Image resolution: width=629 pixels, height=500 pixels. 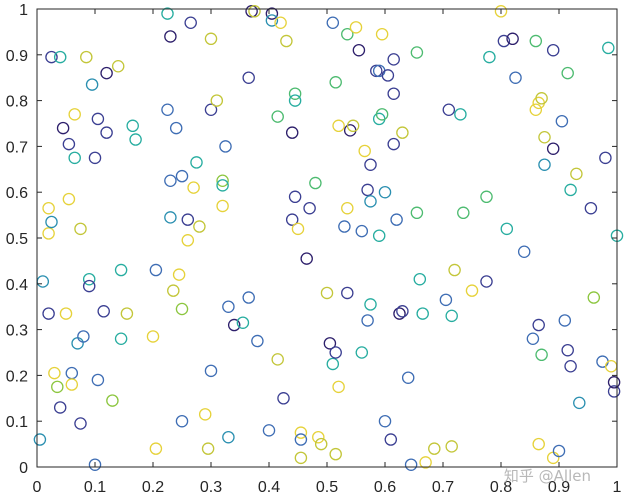 What do you see at coordinates (23, 468) in the screenshot?
I see `y-tick-label: 0` at bounding box center [23, 468].